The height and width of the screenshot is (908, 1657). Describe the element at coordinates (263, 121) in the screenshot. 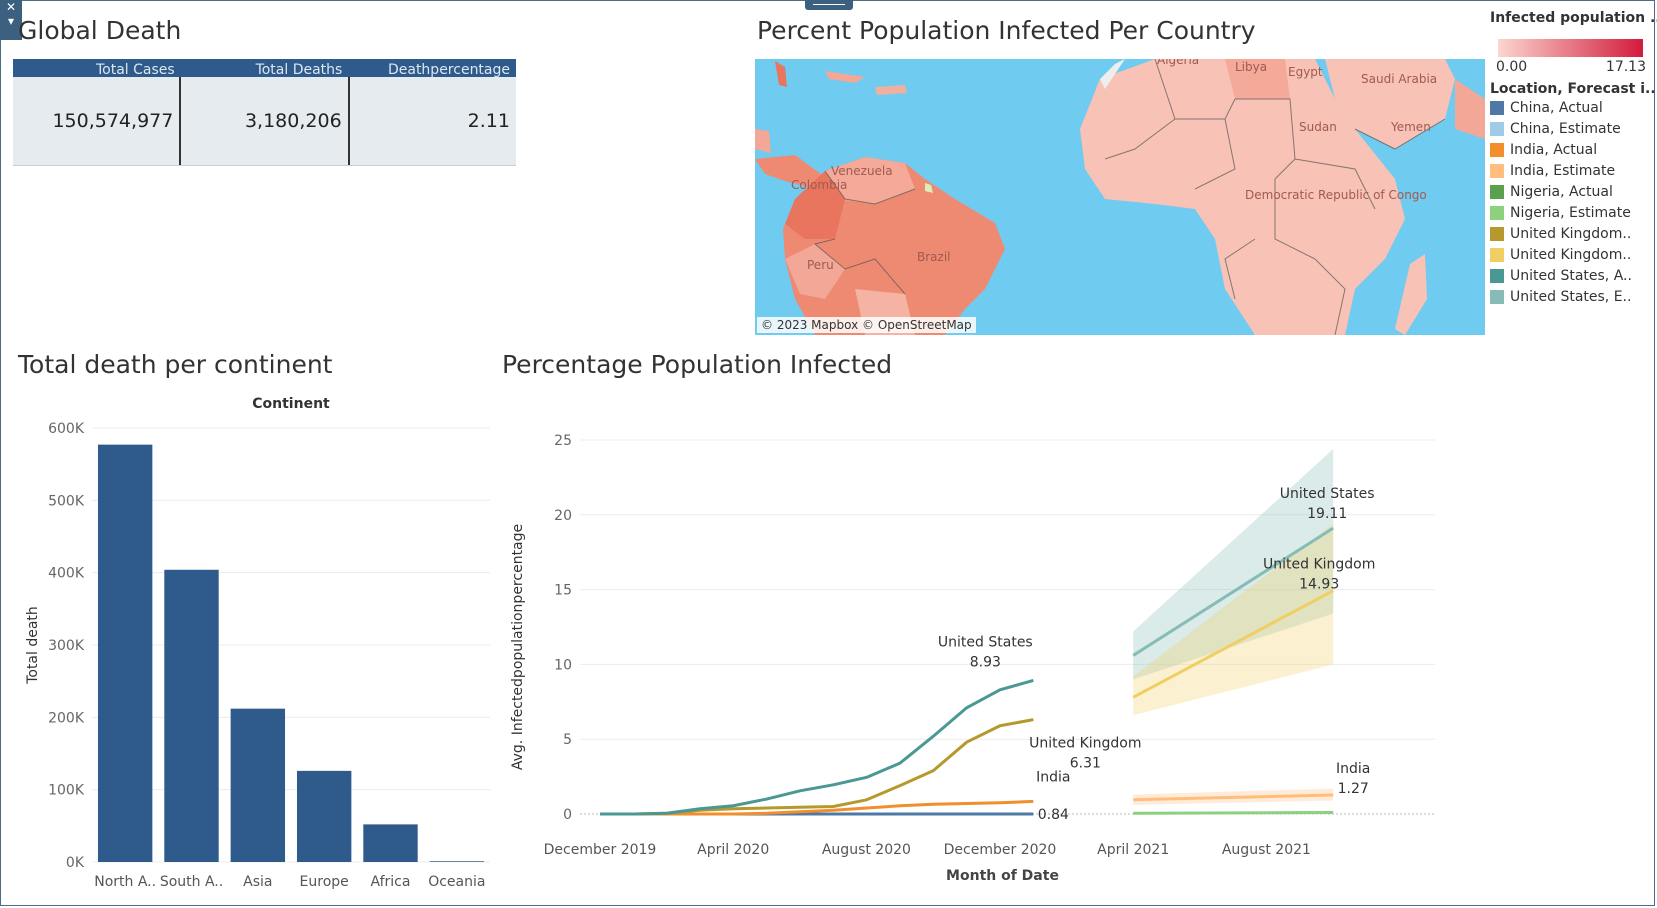

I see `value-total-deaths: 3,180,206` at that location.